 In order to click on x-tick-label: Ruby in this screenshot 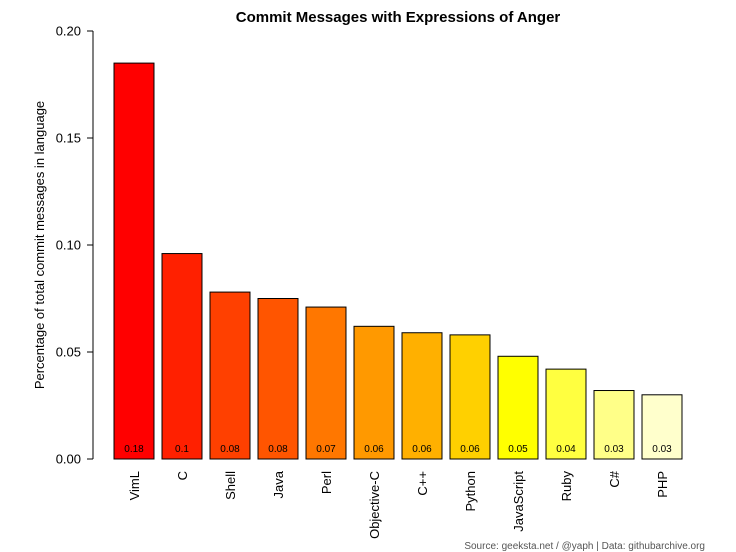, I will do `click(566, 486)`.